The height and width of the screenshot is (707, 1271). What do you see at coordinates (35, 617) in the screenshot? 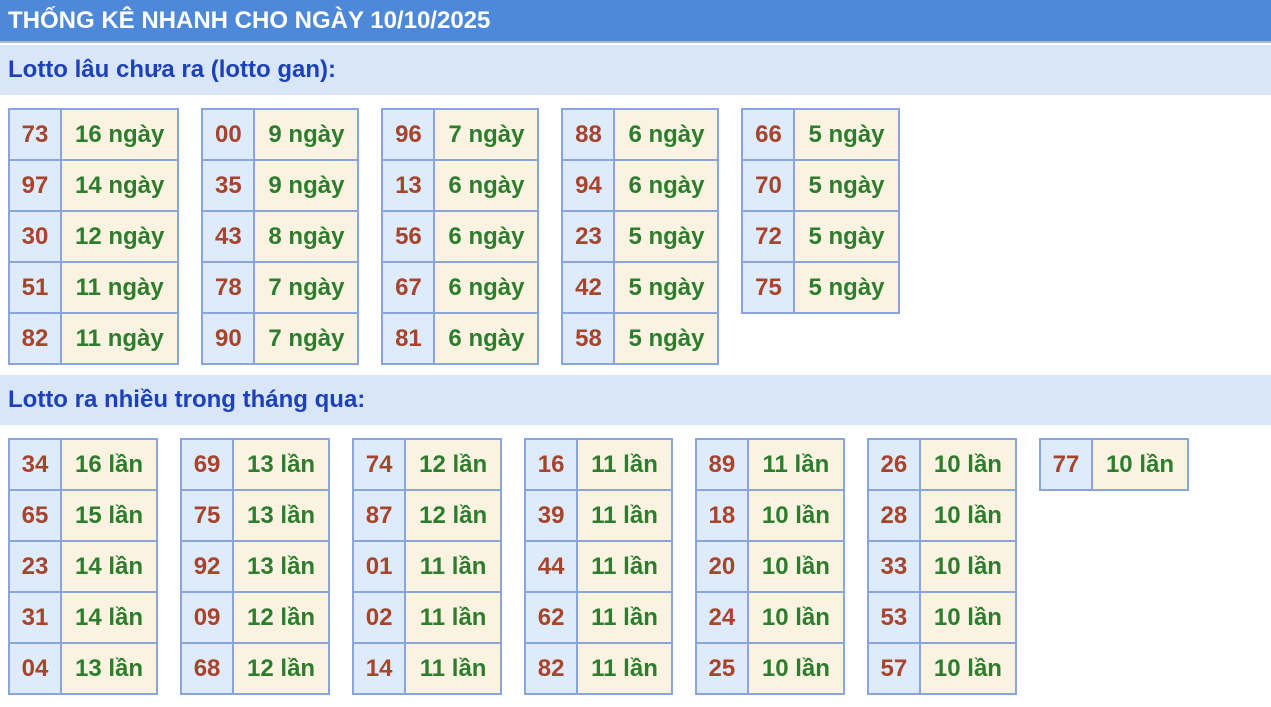
I see `lotto-number-cell: 31` at bounding box center [35, 617].